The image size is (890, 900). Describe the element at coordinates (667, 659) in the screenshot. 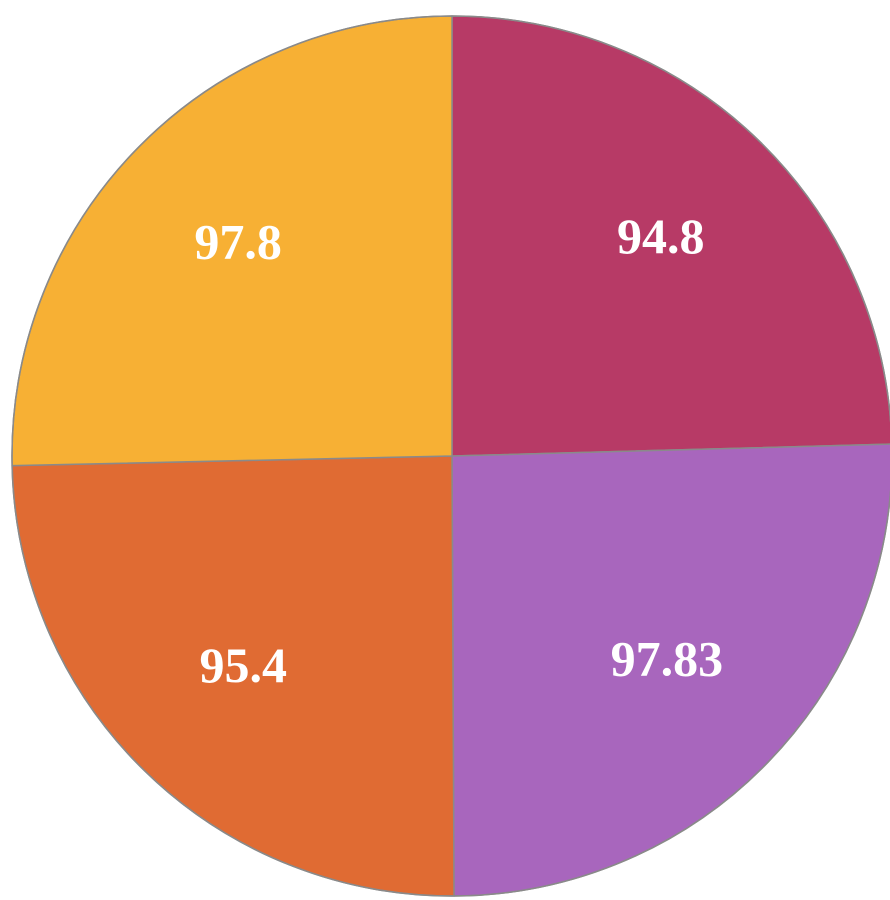

I see `slice-label-1: 97.83` at that location.